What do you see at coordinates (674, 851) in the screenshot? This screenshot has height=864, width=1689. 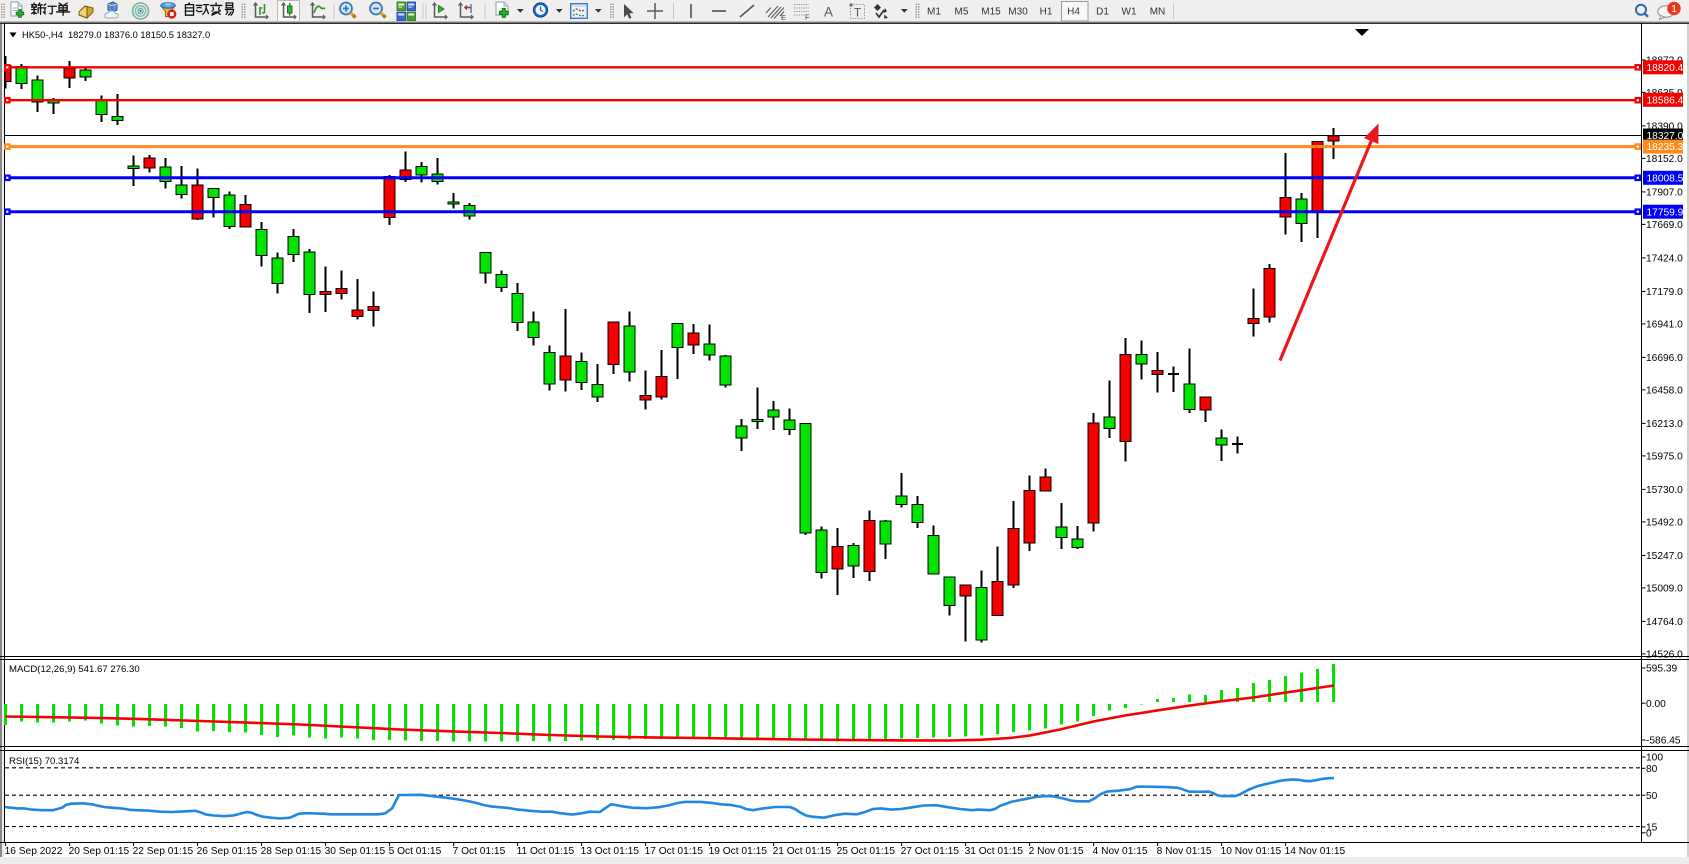 I see `svg-text: 17 Oct 01:15` at bounding box center [674, 851].